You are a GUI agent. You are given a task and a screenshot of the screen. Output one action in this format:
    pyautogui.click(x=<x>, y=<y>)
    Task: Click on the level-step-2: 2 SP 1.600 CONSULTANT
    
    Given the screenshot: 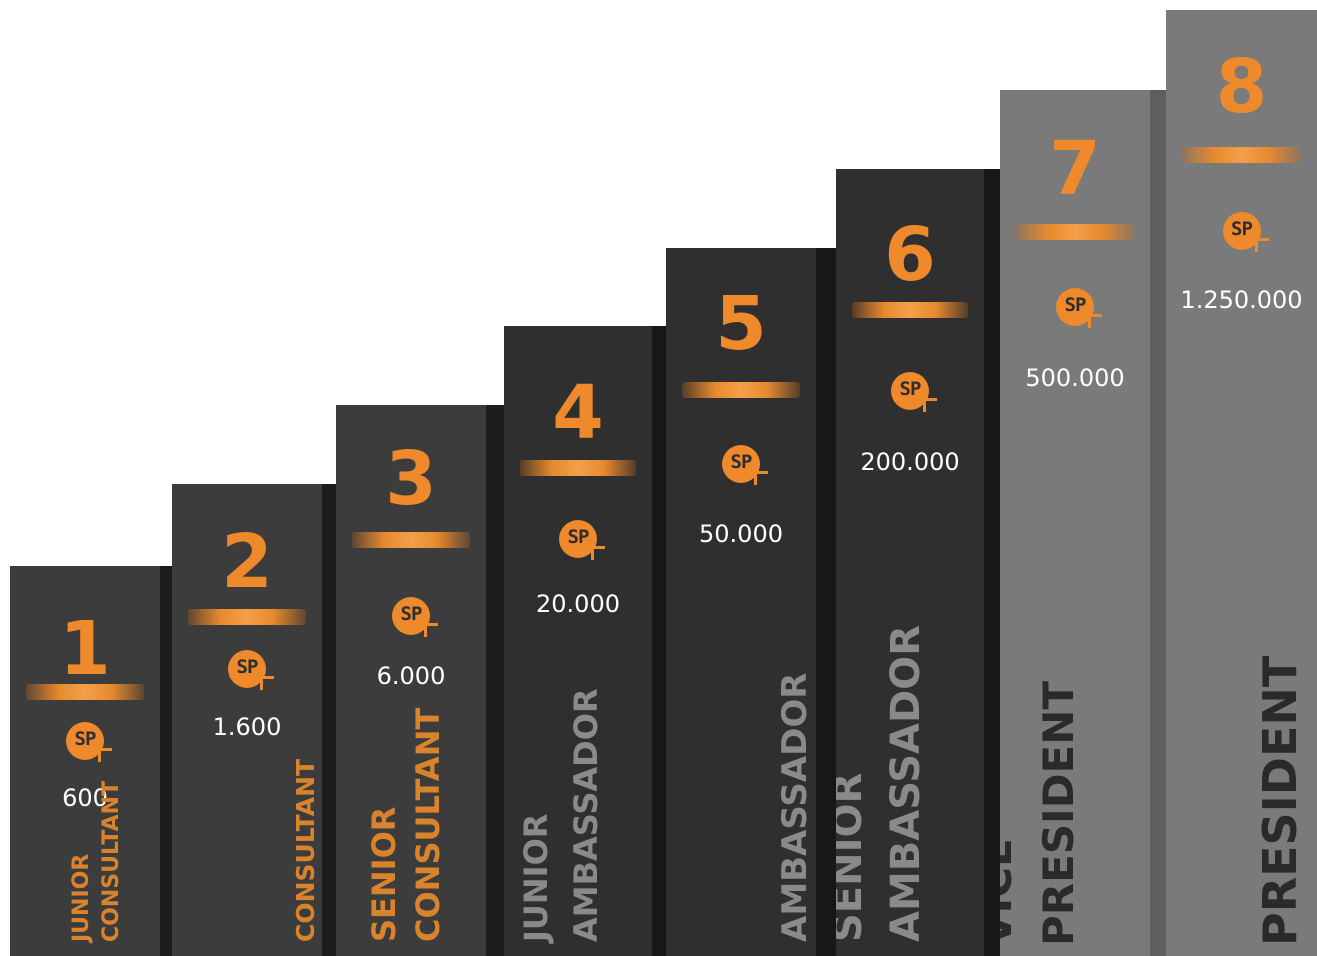 What is the action you would take?
    pyautogui.click(x=254, y=720)
    